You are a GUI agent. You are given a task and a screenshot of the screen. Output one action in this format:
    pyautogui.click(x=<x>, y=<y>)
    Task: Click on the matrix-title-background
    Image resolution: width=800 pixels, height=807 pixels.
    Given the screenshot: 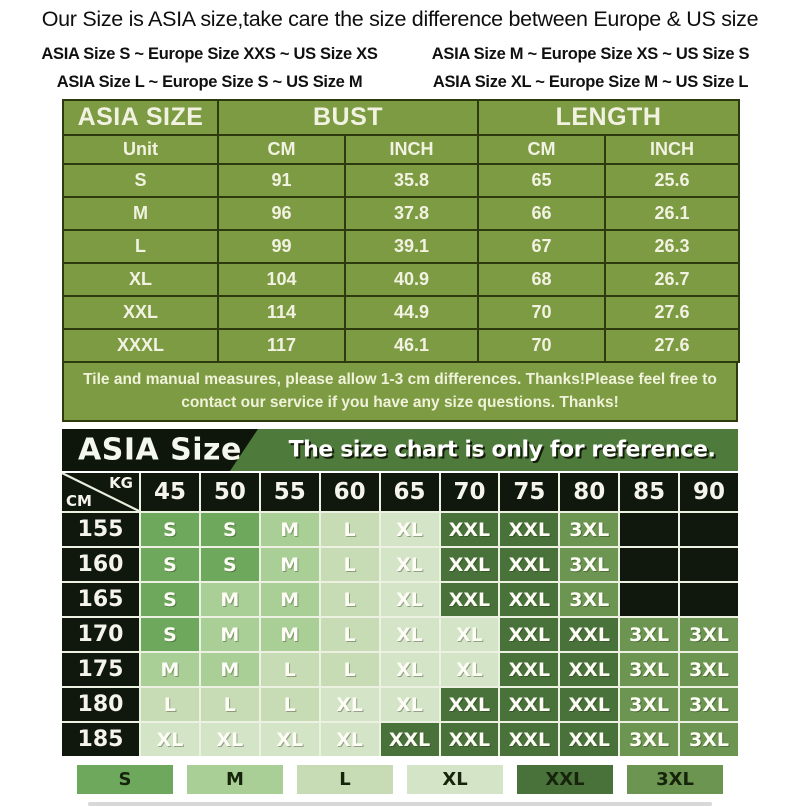 What is the action you would take?
    pyautogui.click(x=160, y=450)
    